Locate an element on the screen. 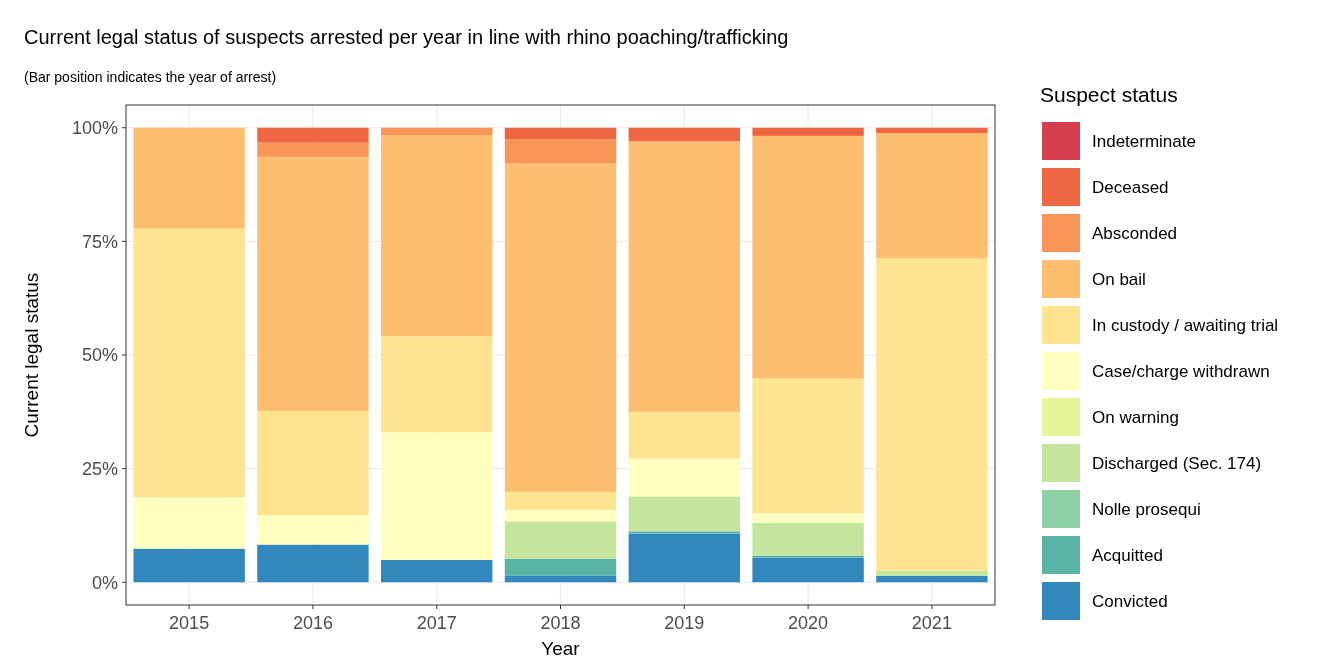 Image resolution: width=1317 pixels, height=660 pixels. x-tick-label: 2018 is located at coordinates (560, 623).